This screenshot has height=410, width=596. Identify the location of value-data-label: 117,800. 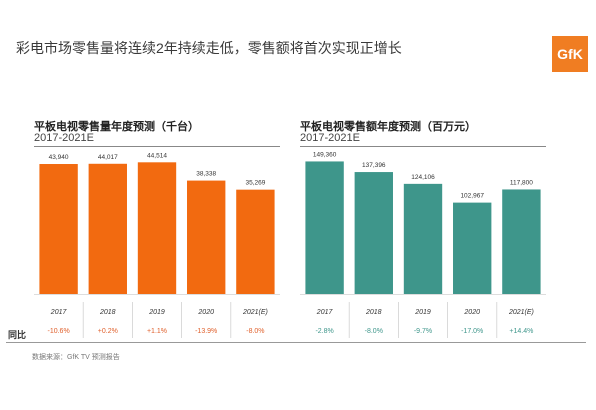
(521, 182).